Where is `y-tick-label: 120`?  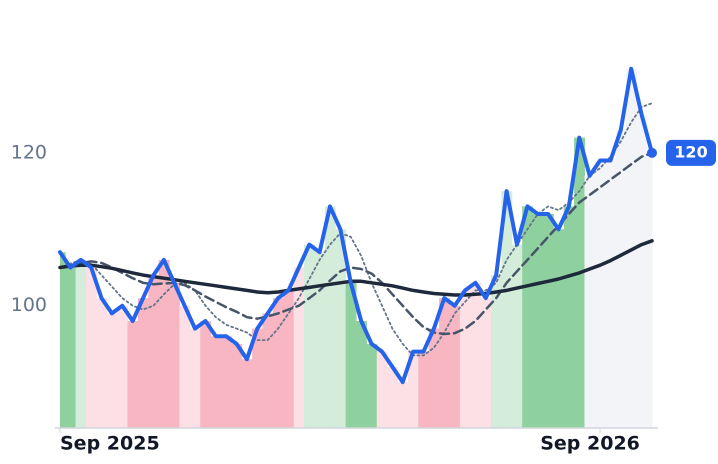
y-tick-label: 120 is located at coordinates (29, 152).